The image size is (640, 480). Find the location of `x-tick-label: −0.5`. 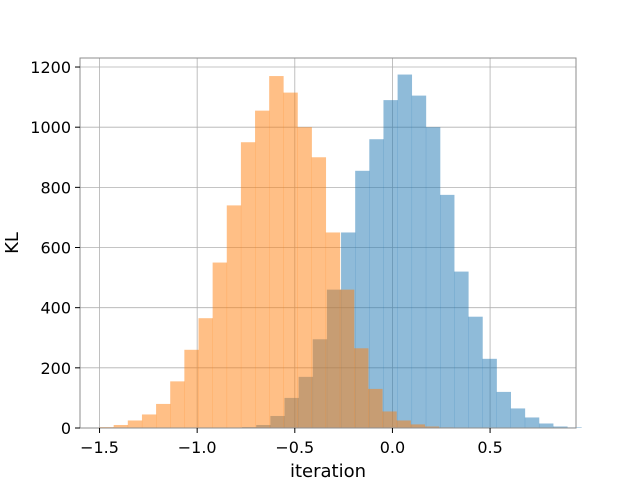

x-tick-label: −0.5 is located at coordinates (294, 447).